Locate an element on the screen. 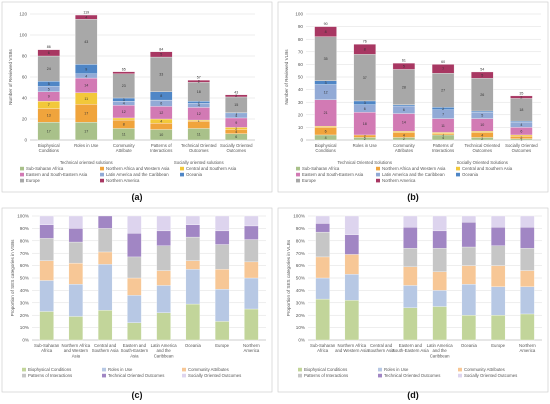 The width and height of the screenshot is (550, 404). data-label: 35 is located at coordinates (326, 59).